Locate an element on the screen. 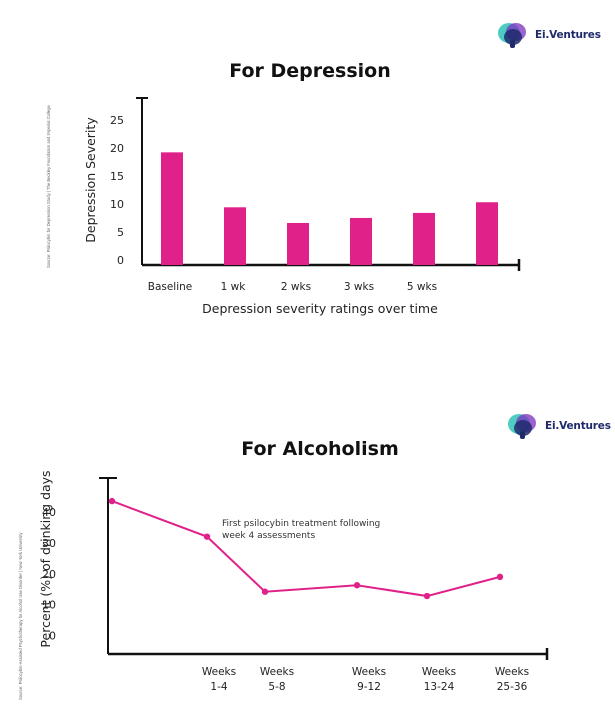 The image size is (615, 726). brand-logo-top: Ei.Ventures is located at coordinates (549, 35).